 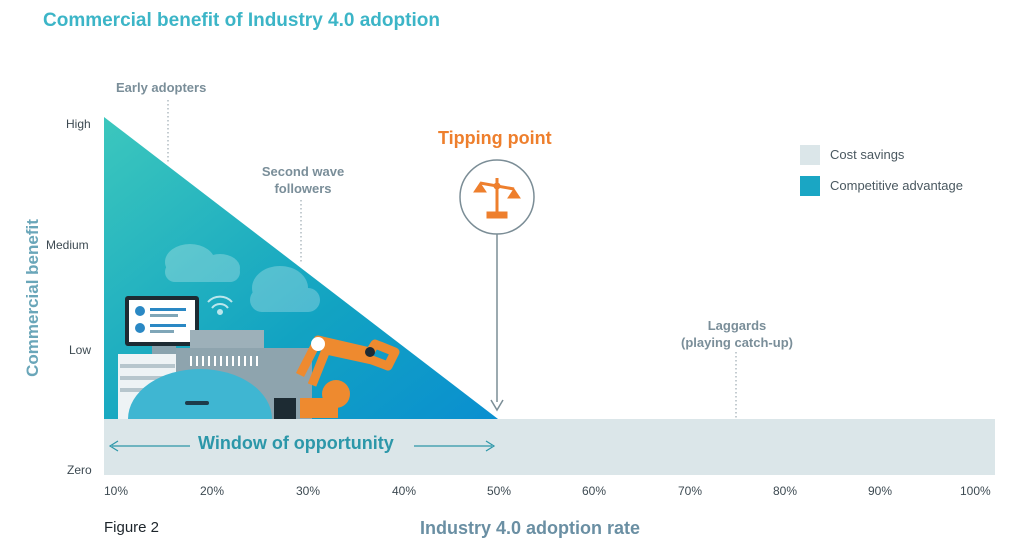 What do you see at coordinates (296, 443) in the screenshot?
I see `window-of-opportunity-label: Window of opportunity` at bounding box center [296, 443].